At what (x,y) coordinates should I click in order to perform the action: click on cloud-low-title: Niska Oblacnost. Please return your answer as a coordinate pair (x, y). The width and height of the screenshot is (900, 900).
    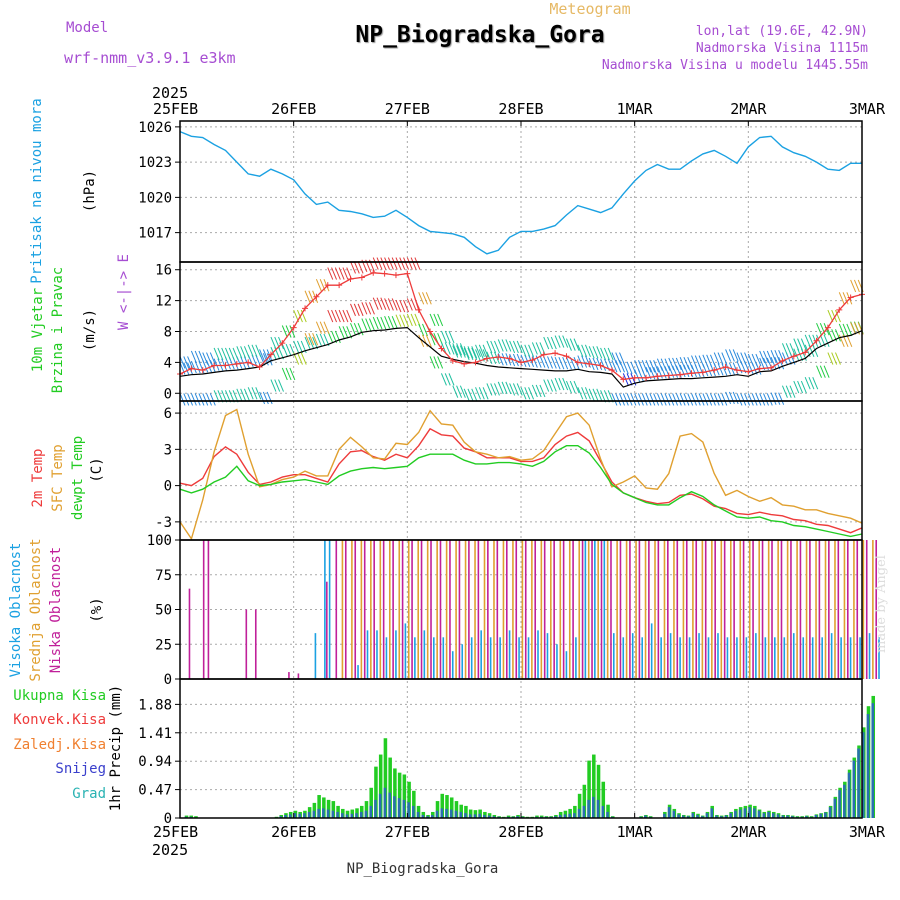
    Looking at the image, I should click on (56, 610).